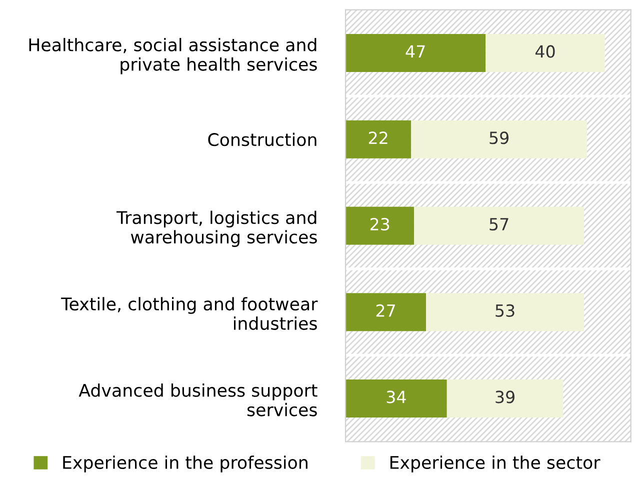 This screenshot has height=488, width=634. I want to click on data-label: 34, so click(396, 397).